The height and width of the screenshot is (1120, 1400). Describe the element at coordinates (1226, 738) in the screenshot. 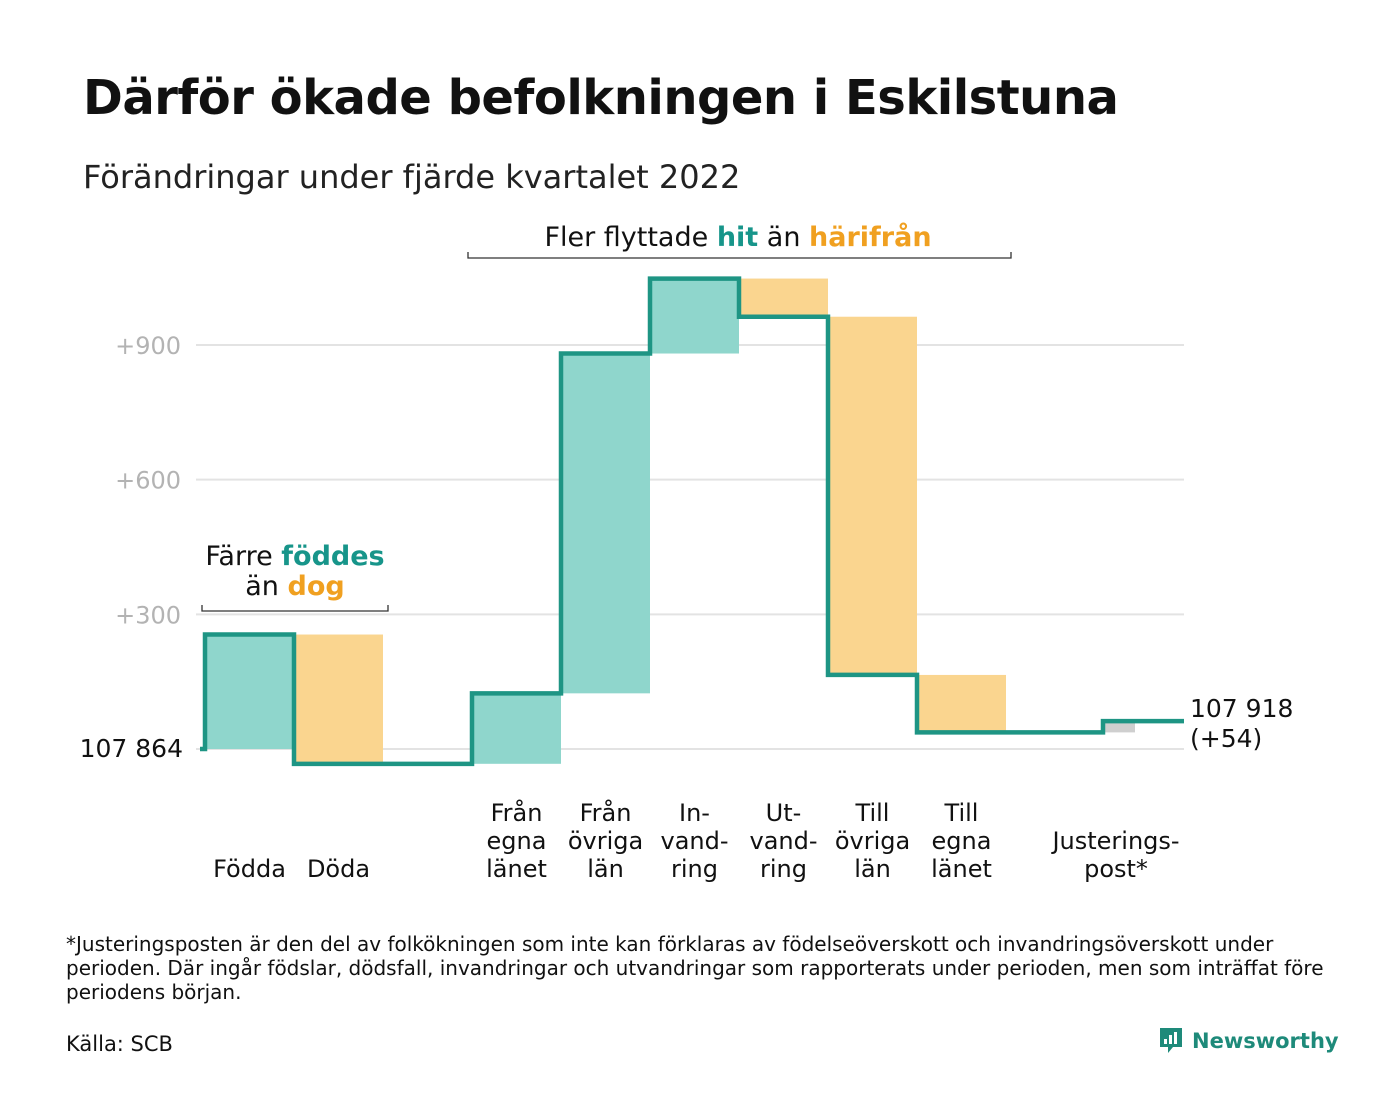

I see `end-change-label: (+54)` at that location.